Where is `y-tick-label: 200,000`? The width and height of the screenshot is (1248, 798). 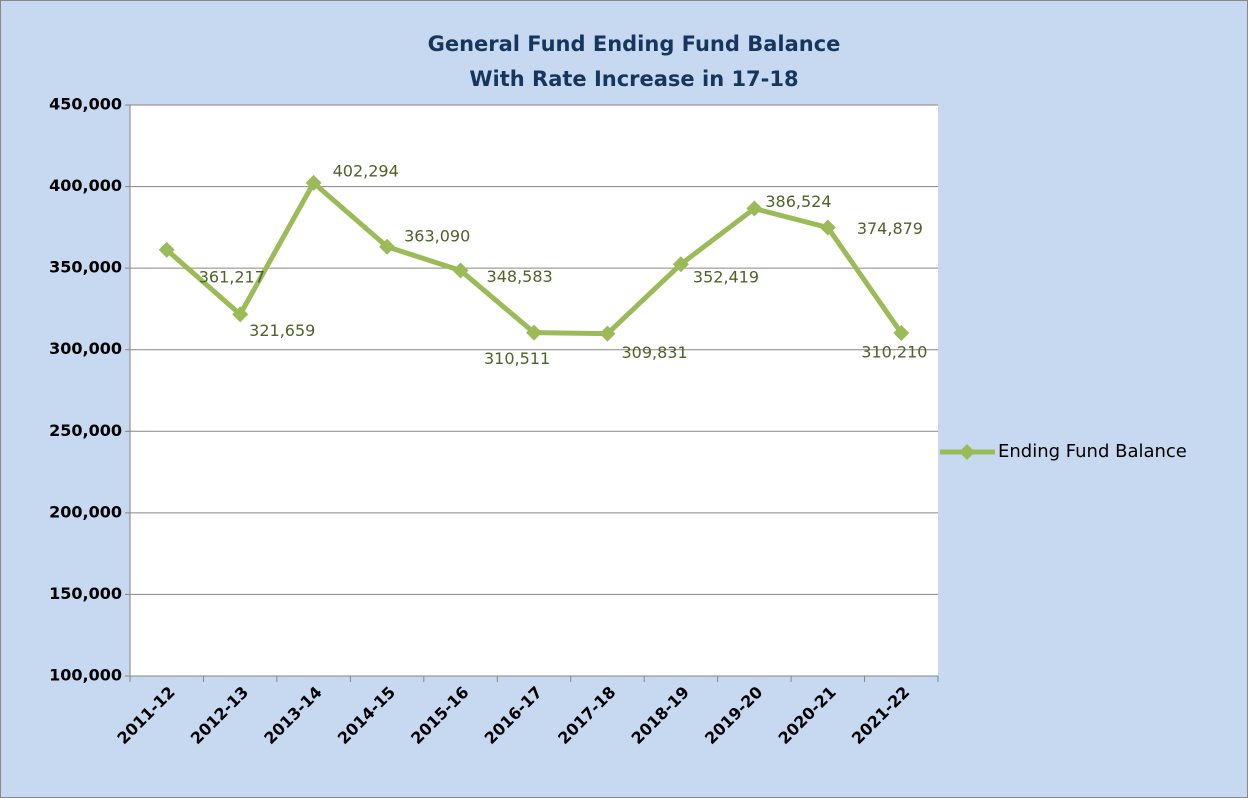
y-tick-label: 200,000 is located at coordinates (85, 511).